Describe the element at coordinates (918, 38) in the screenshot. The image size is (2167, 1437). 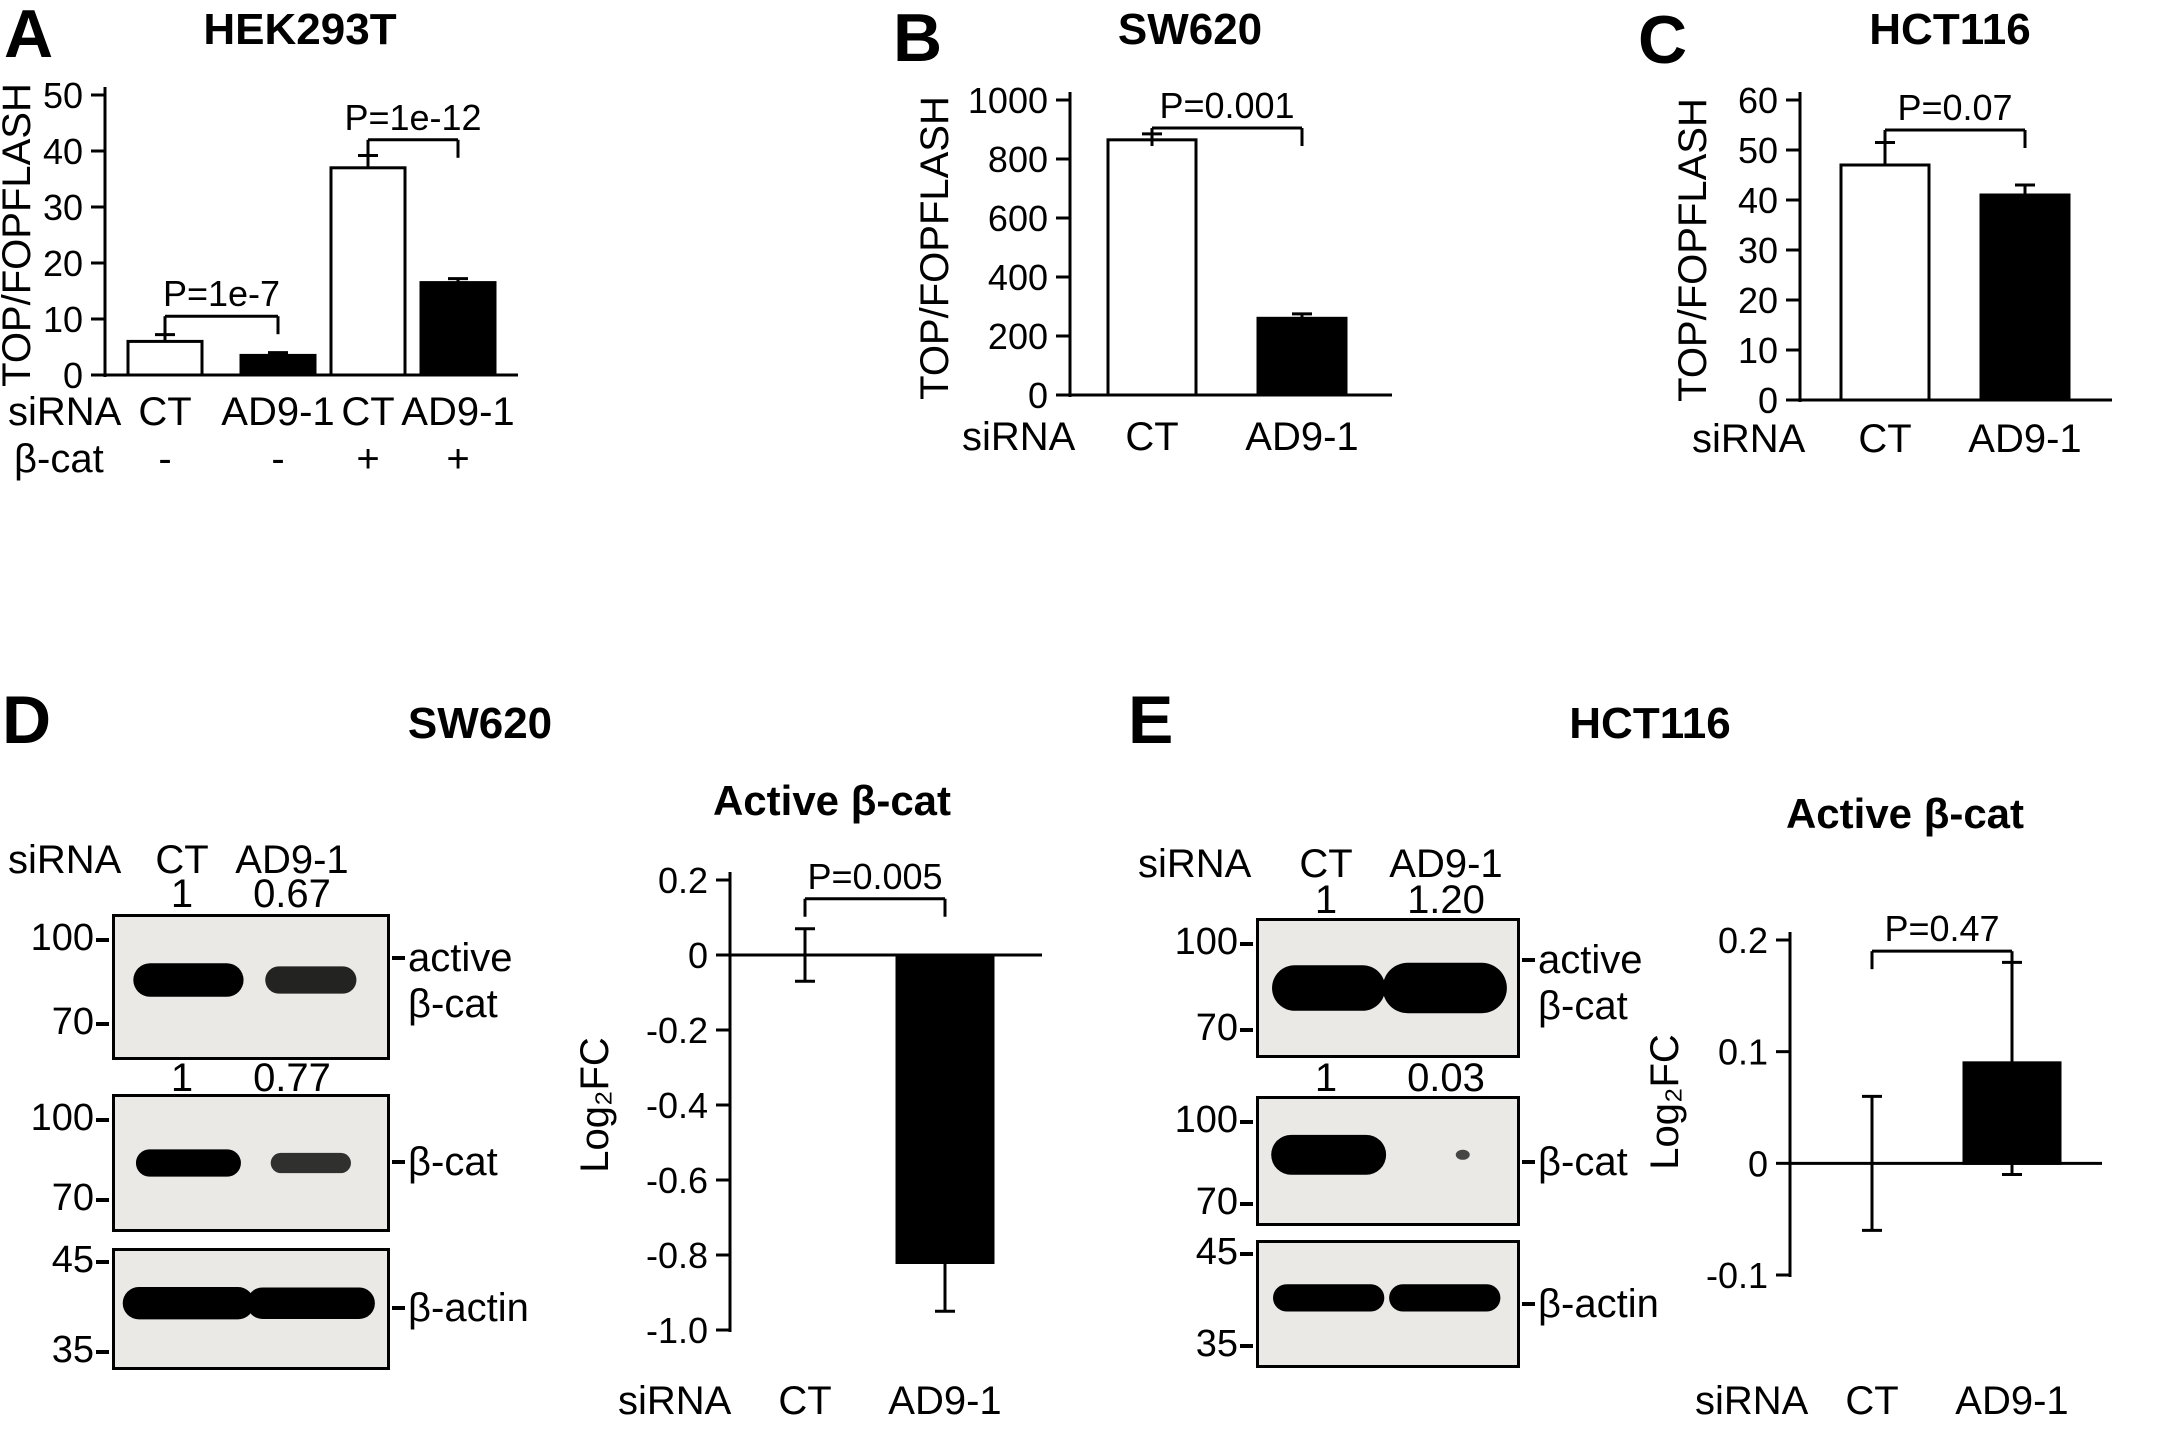
I see `panel-letter-b: B` at that location.